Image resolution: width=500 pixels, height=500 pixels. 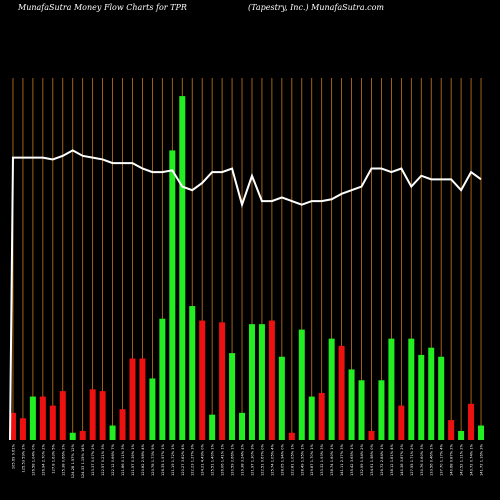 What do you see at coordinates (422, 459) in the screenshot?
I see `x-tick-label: 130.76 0.60% 3%` at bounding box center [422, 459].